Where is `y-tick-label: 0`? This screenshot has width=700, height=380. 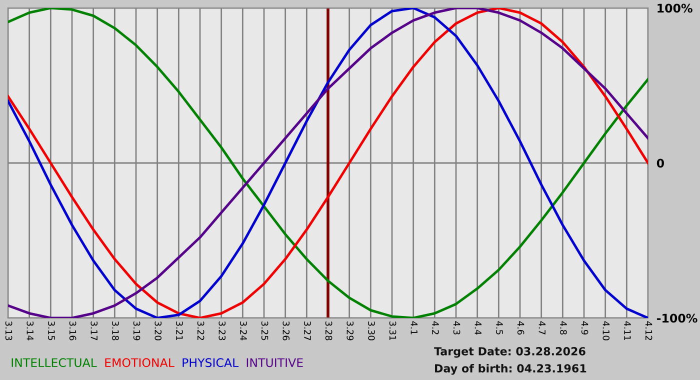 y-tick-label: 0 is located at coordinates (660, 163).